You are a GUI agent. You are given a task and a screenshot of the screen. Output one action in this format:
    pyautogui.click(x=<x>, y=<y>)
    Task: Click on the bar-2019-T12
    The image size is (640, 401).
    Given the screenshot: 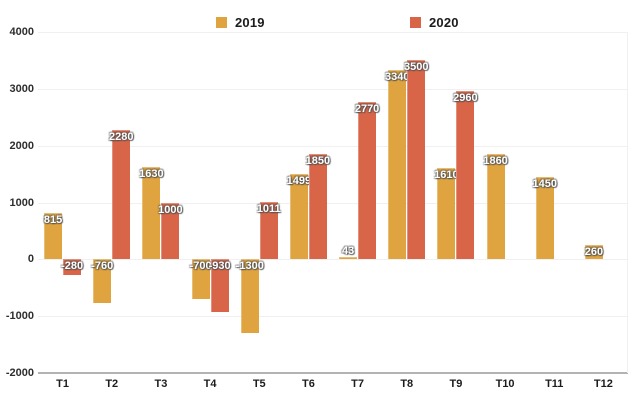 What is the action you would take?
    pyautogui.click(x=593, y=252)
    